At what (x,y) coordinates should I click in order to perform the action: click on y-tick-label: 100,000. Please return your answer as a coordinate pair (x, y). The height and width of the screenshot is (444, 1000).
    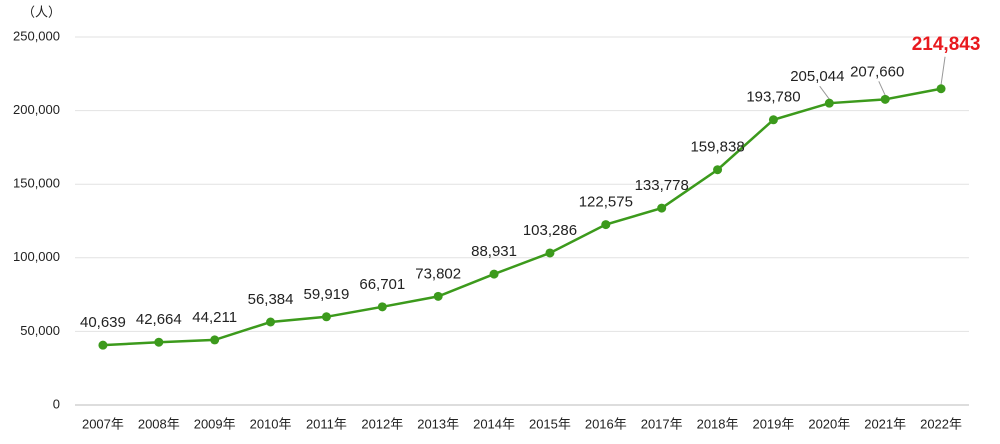
    Looking at the image, I should click on (36, 256).